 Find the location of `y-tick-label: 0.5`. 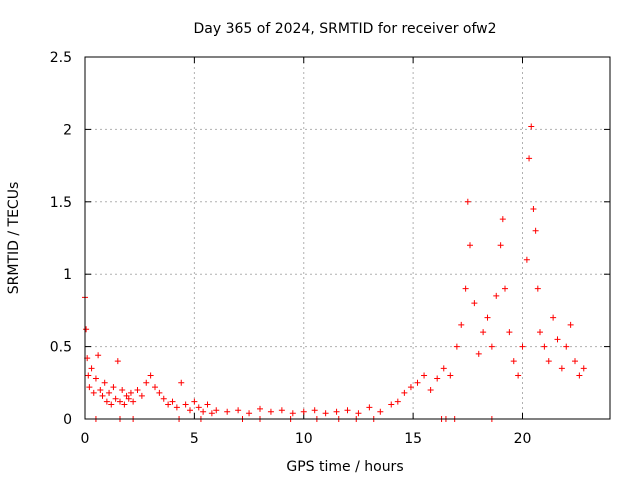

y-tick-label: 0.5 is located at coordinates (61, 348).